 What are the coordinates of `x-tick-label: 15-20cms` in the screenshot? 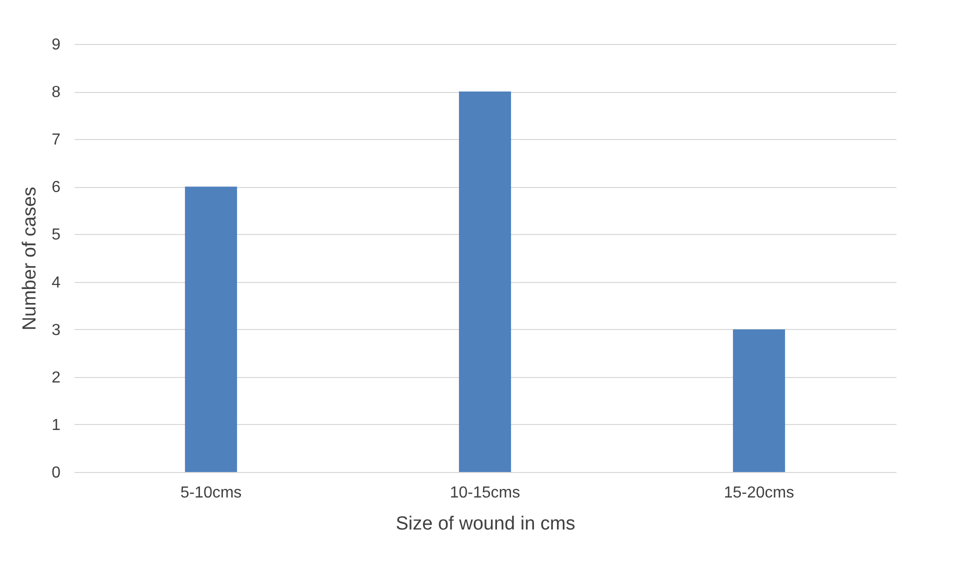 It's located at (759, 493).